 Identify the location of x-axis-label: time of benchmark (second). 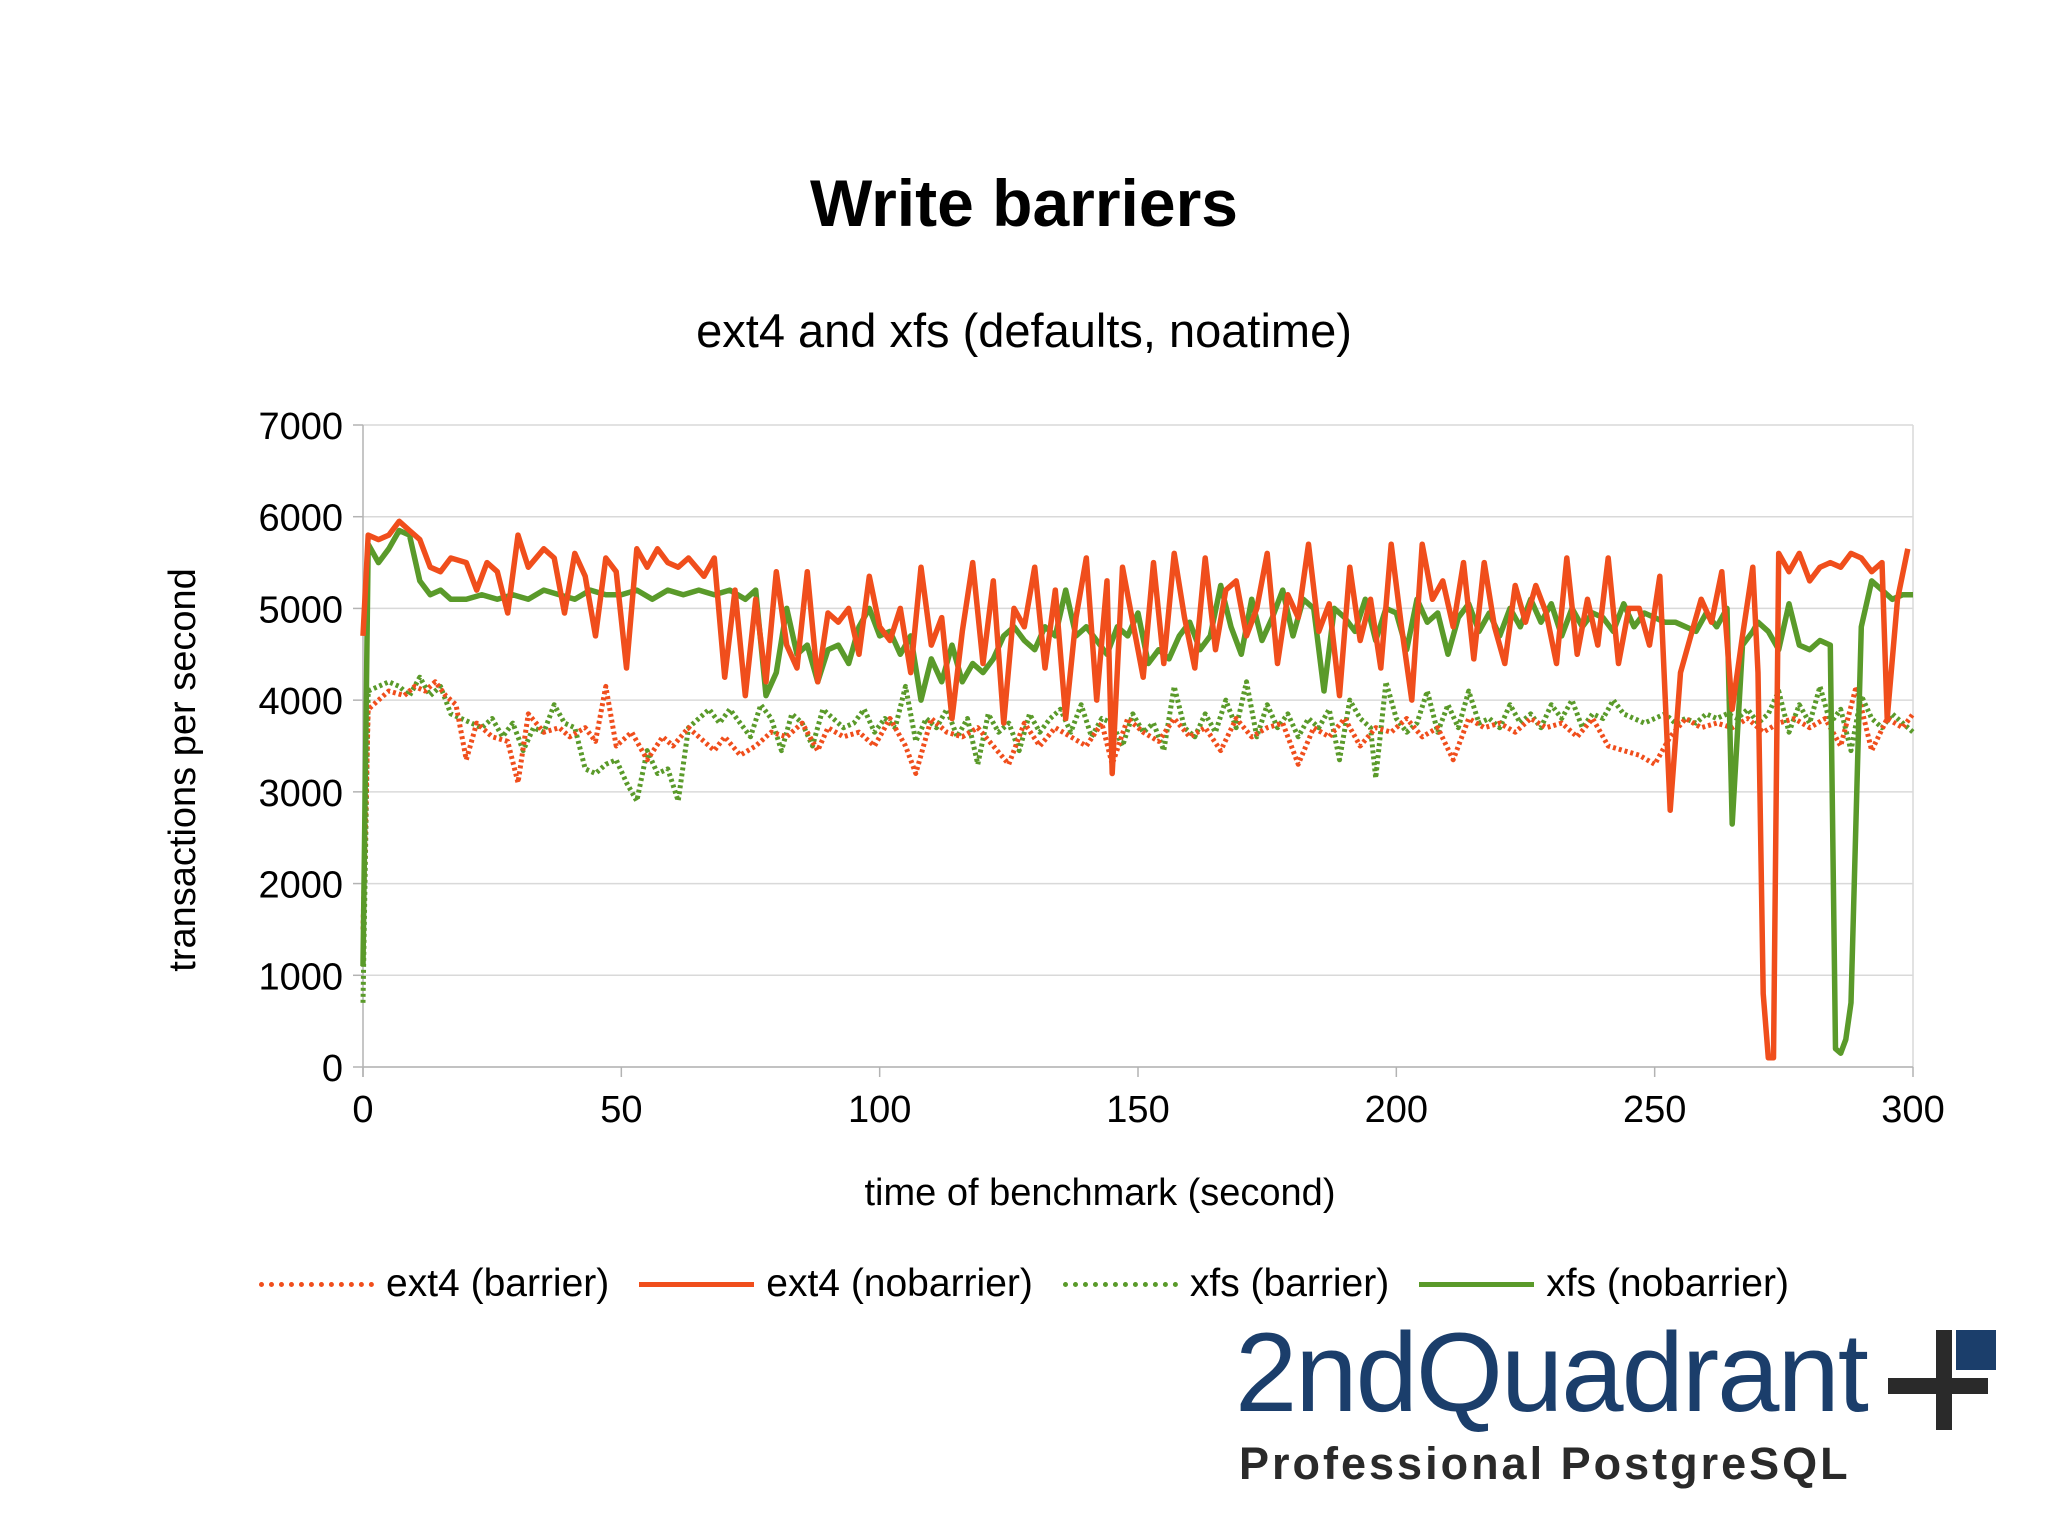
(1100, 1193).